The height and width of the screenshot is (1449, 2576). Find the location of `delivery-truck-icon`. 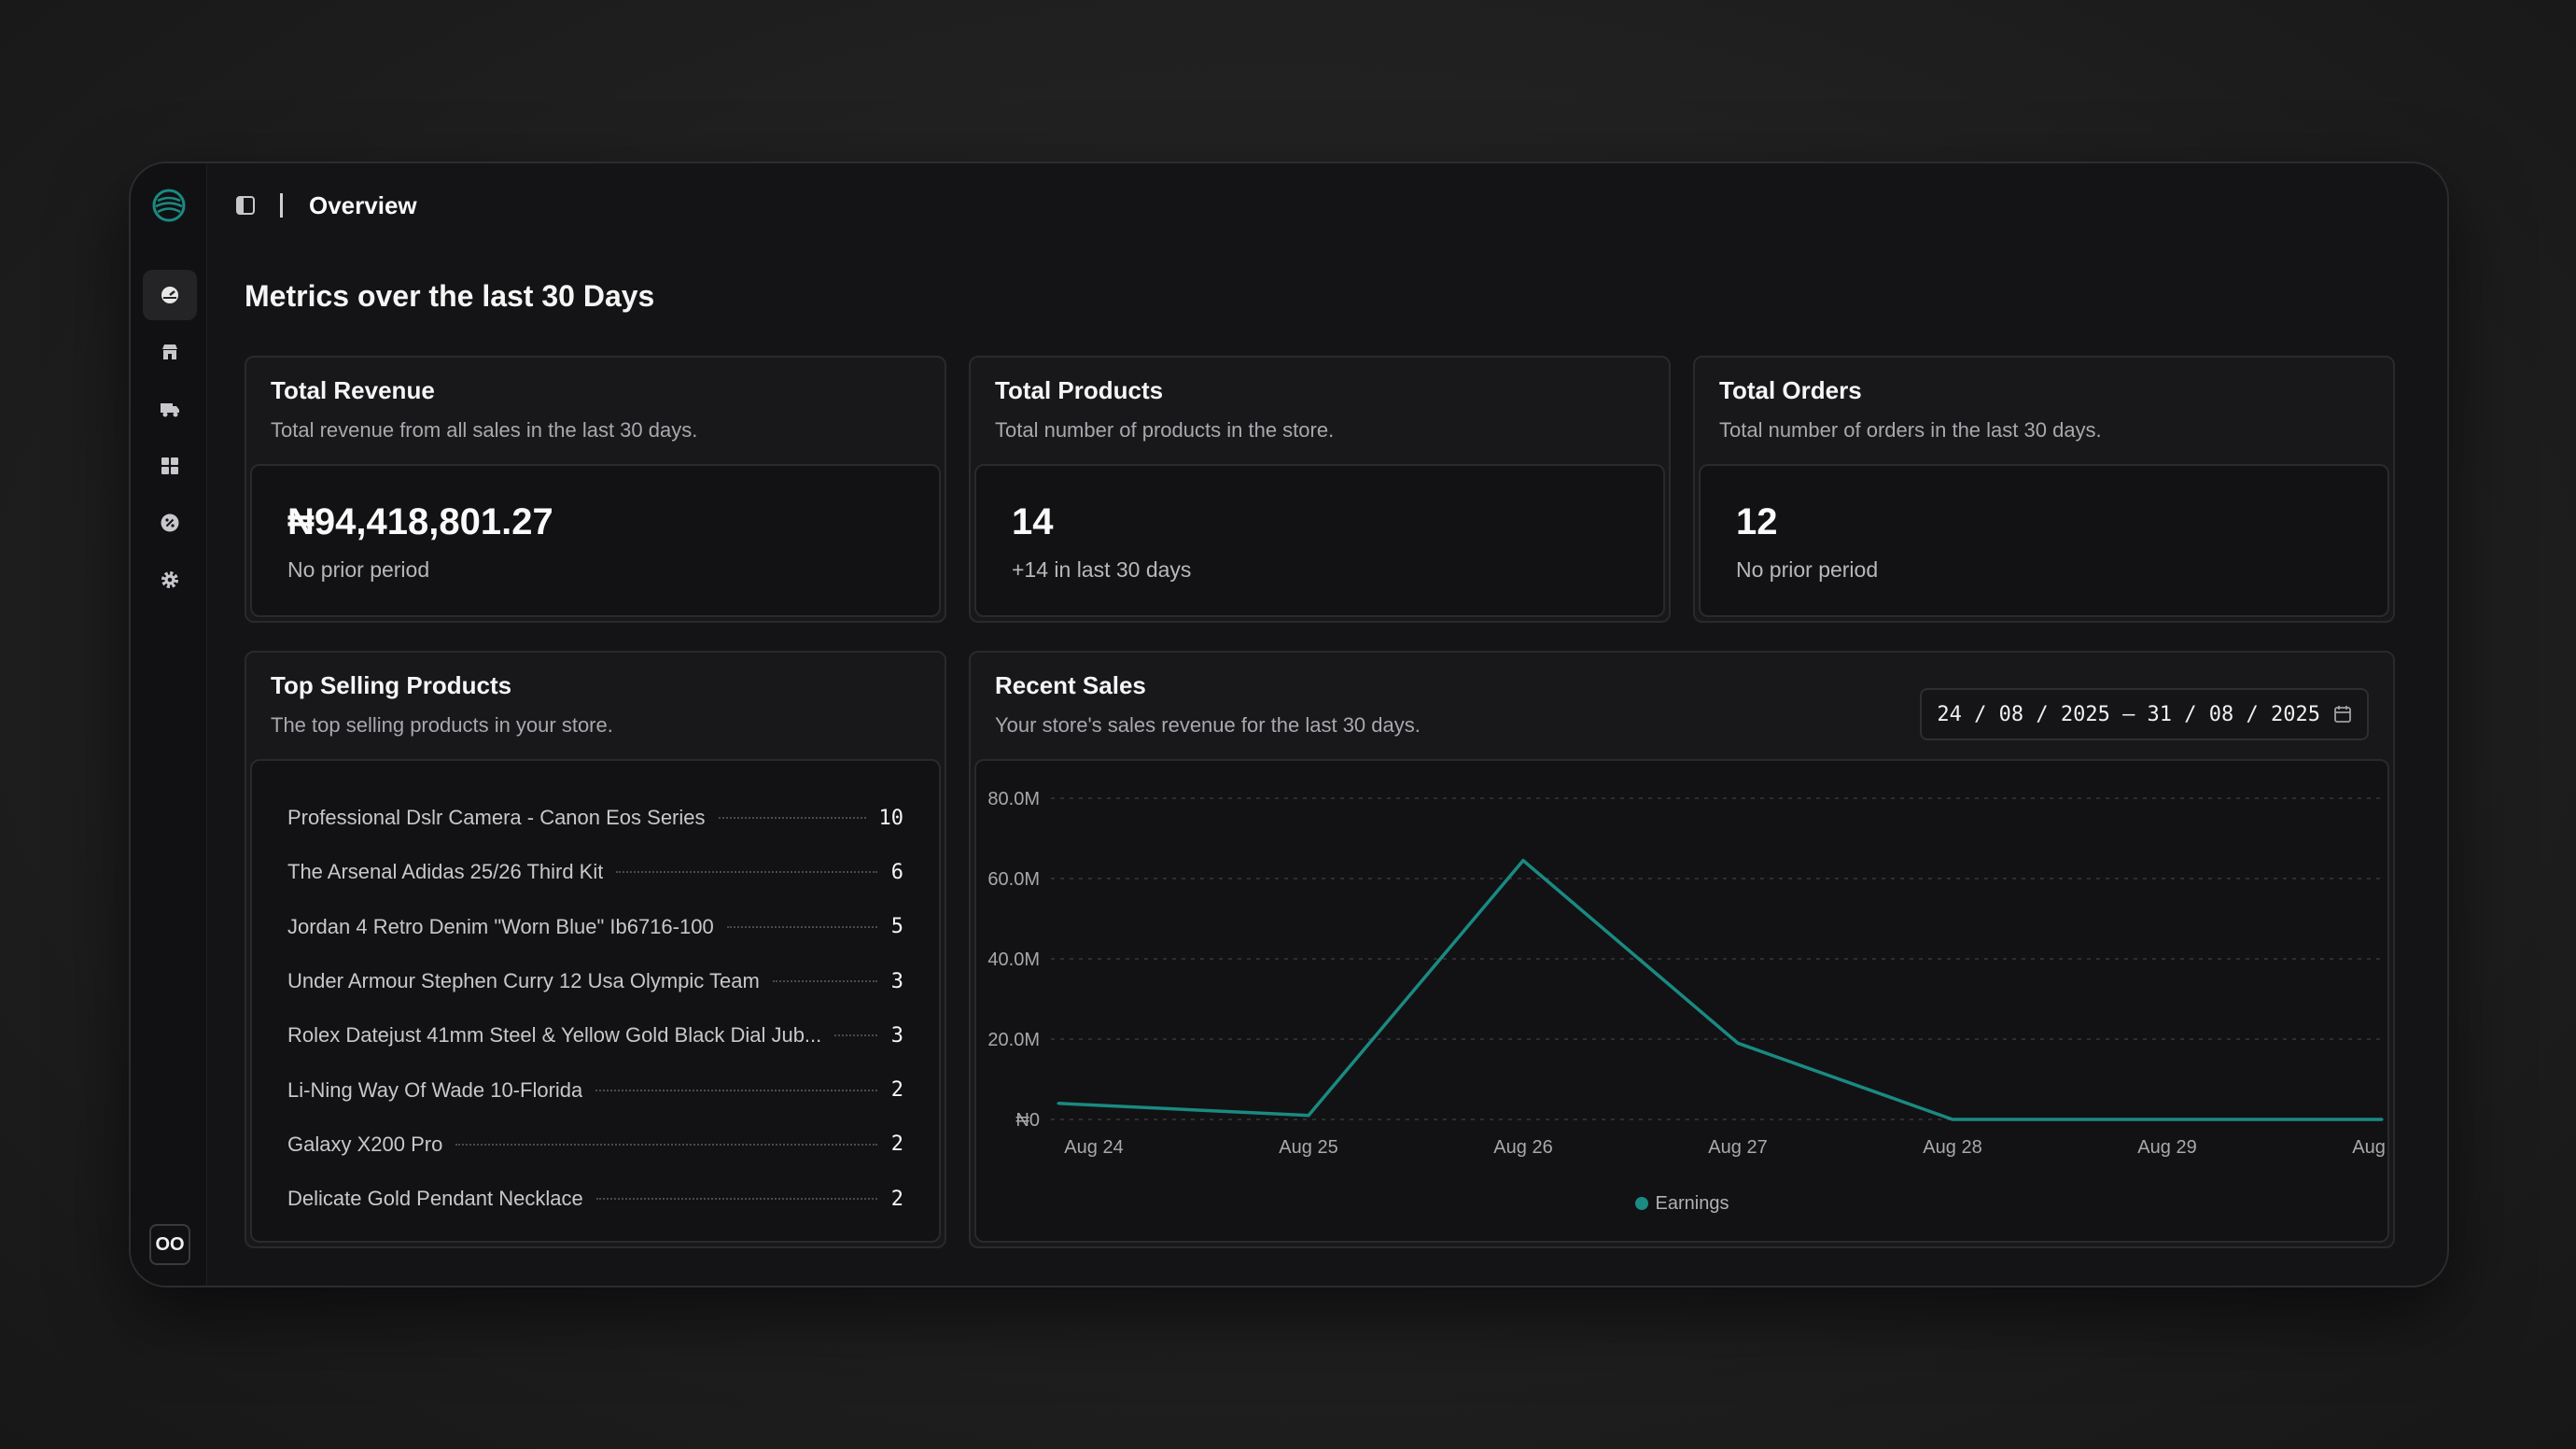

delivery-truck-icon is located at coordinates (170, 410).